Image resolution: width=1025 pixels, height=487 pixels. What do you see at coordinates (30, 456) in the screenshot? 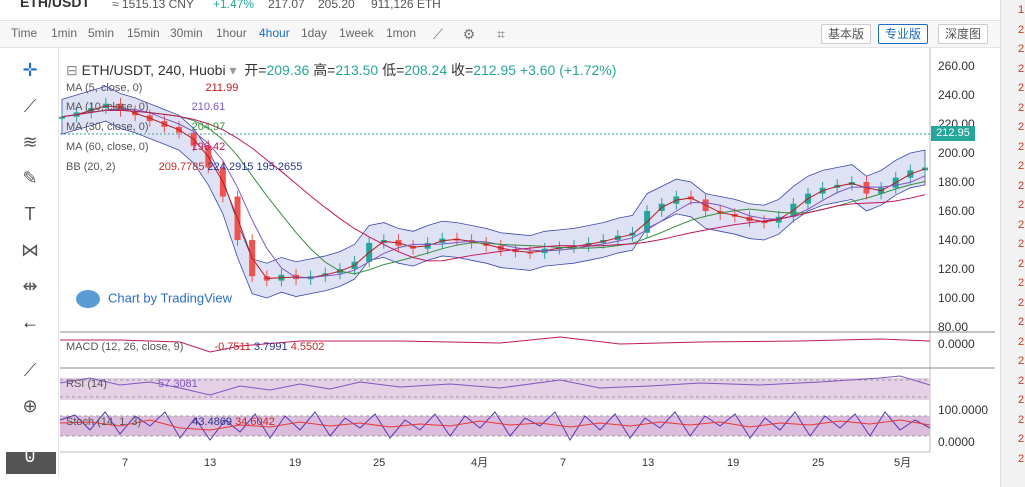
I see `magnet-icon: ⊍` at bounding box center [30, 456].